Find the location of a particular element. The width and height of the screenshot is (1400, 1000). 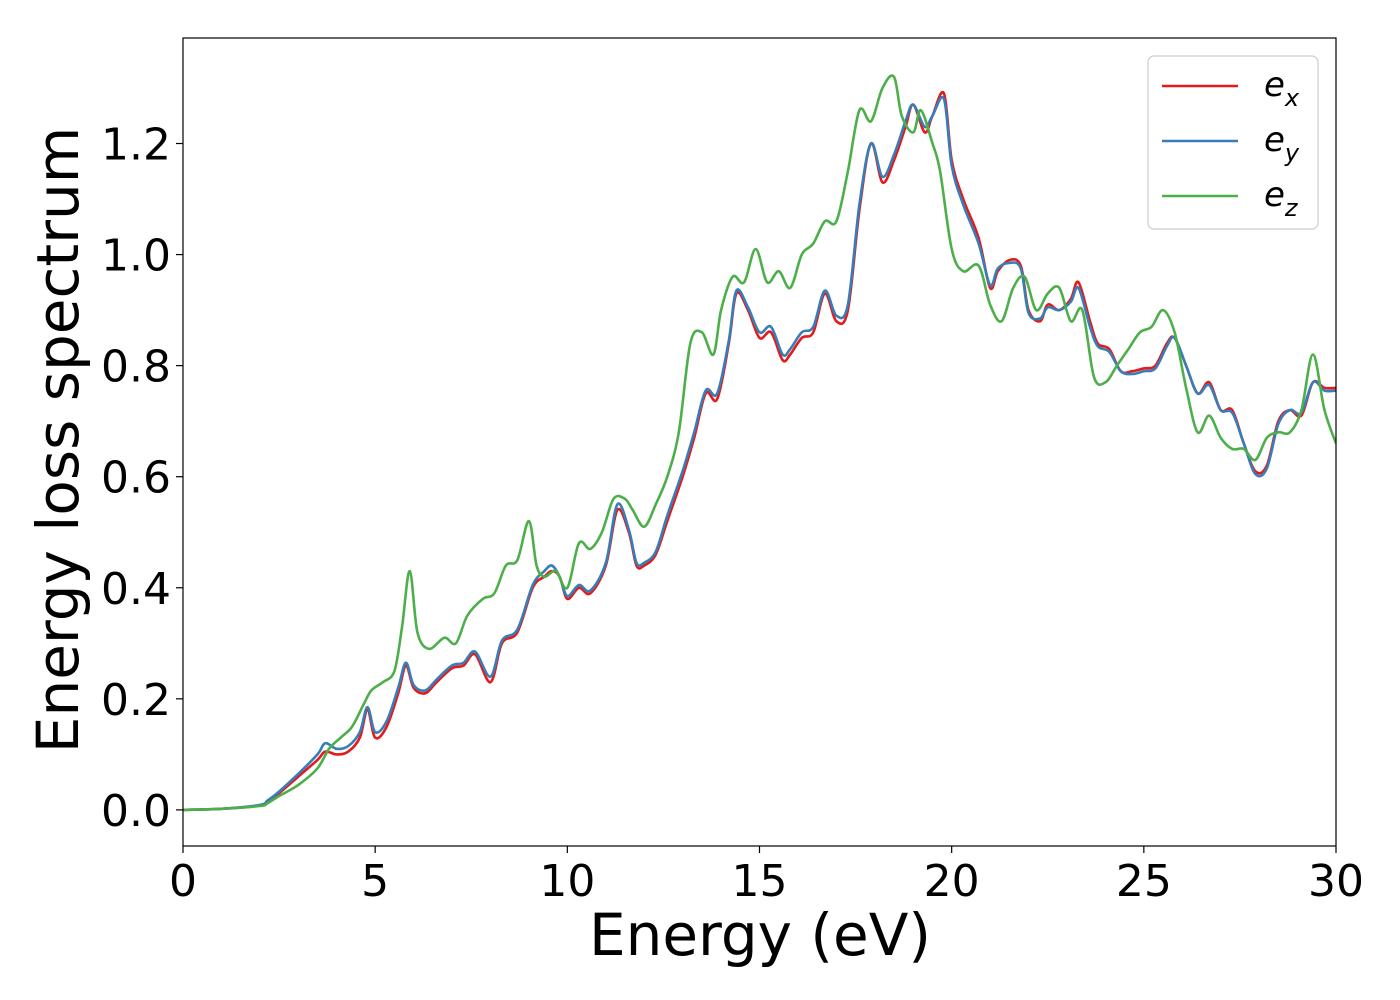

x-tick-label: 30 is located at coordinates (1336, 881).